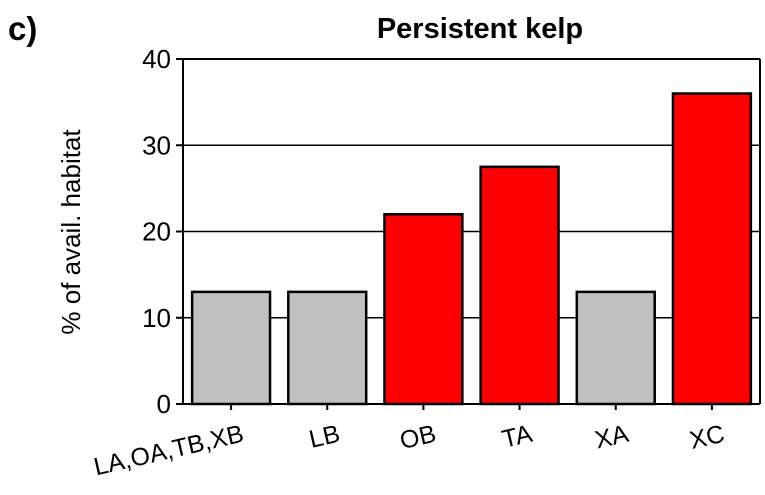 The width and height of the screenshot is (765, 495). Describe the element at coordinates (156, 145) in the screenshot. I see `y-tick-label: 30` at that location.